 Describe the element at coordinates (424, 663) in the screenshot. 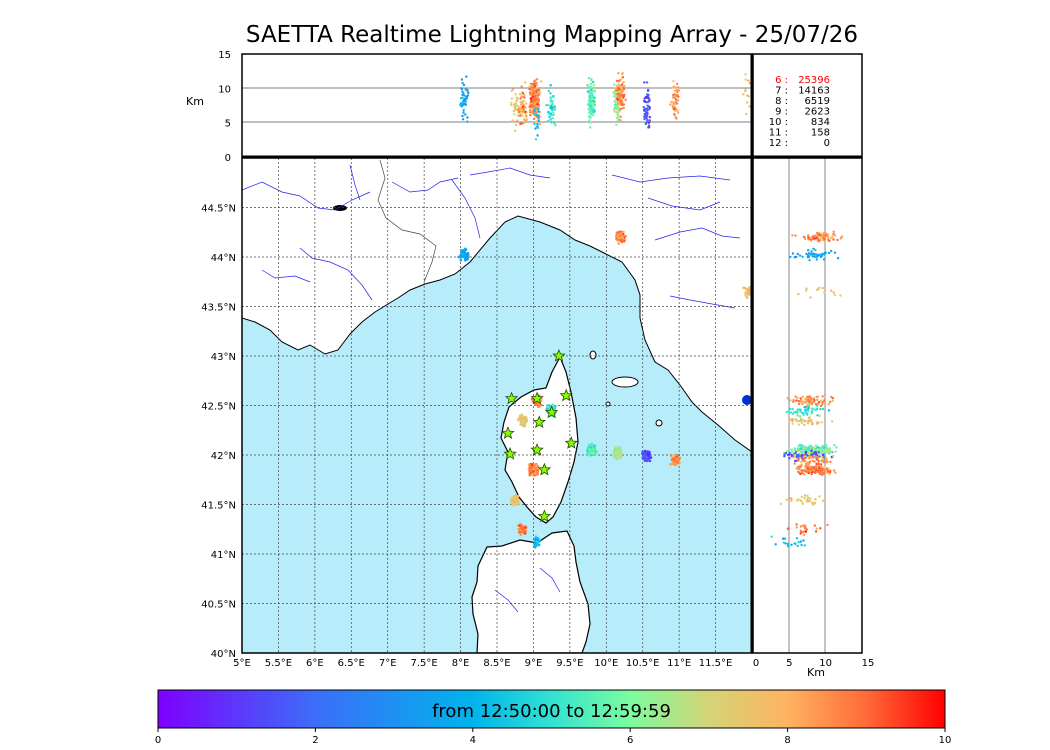

I see `lon-tick-label: 7.5°E` at that location.